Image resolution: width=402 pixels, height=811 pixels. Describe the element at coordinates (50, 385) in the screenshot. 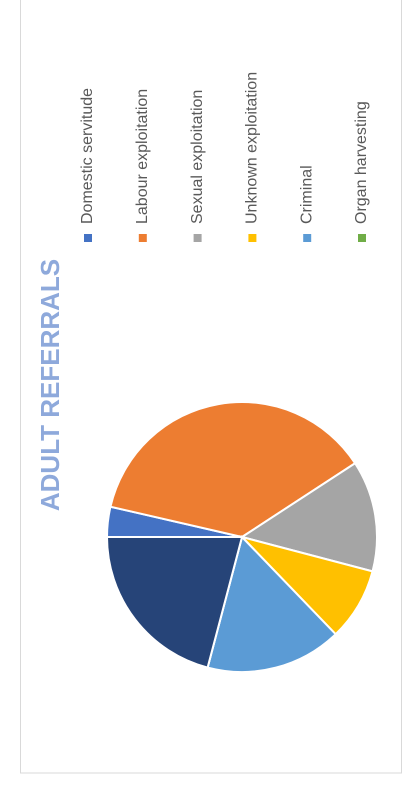

I see `chart-title: ADULT REFERRALS` at that location.